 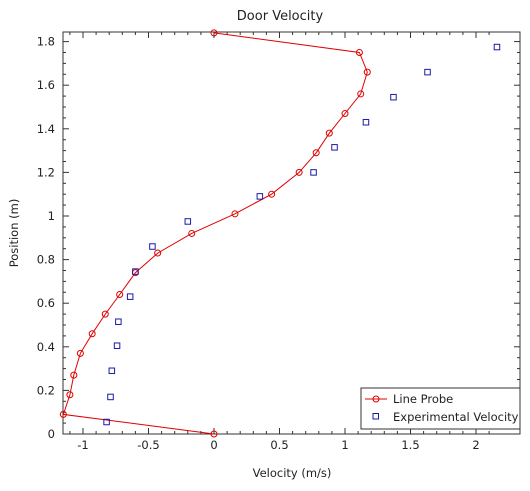 I want to click on y-tick-label: 1, so click(x=51, y=216).